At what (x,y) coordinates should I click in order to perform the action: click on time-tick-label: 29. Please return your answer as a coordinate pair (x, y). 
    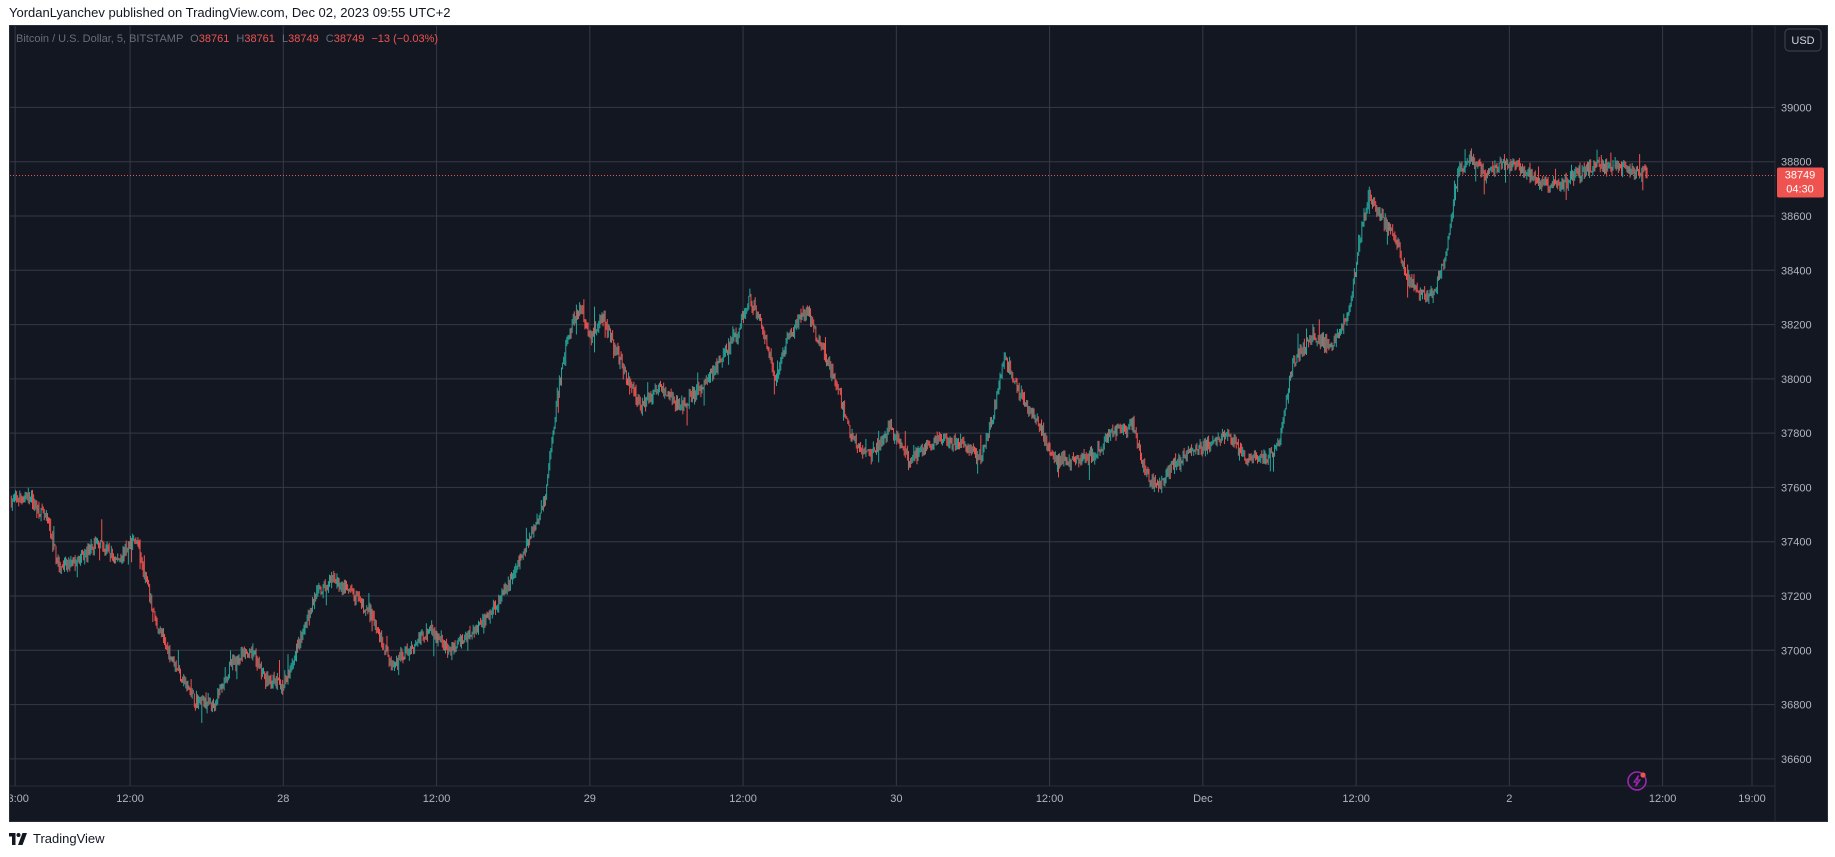
    Looking at the image, I should click on (590, 799).